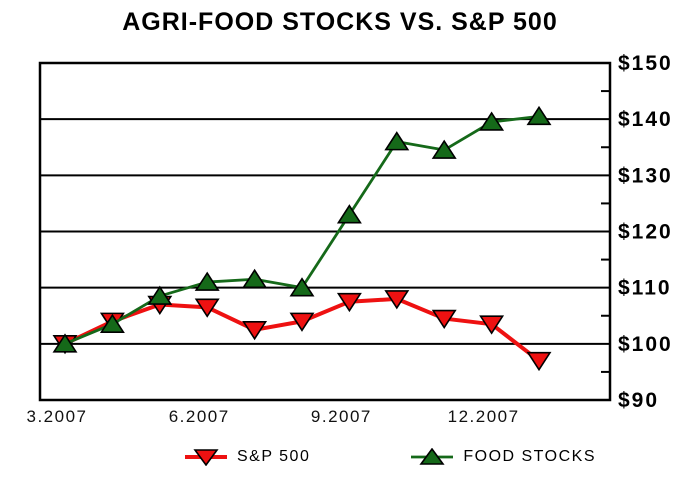 The image size is (680, 490). What do you see at coordinates (645, 288) in the screenshot?
I see `y-axis-label: $110` at bounding box center [645, 288].